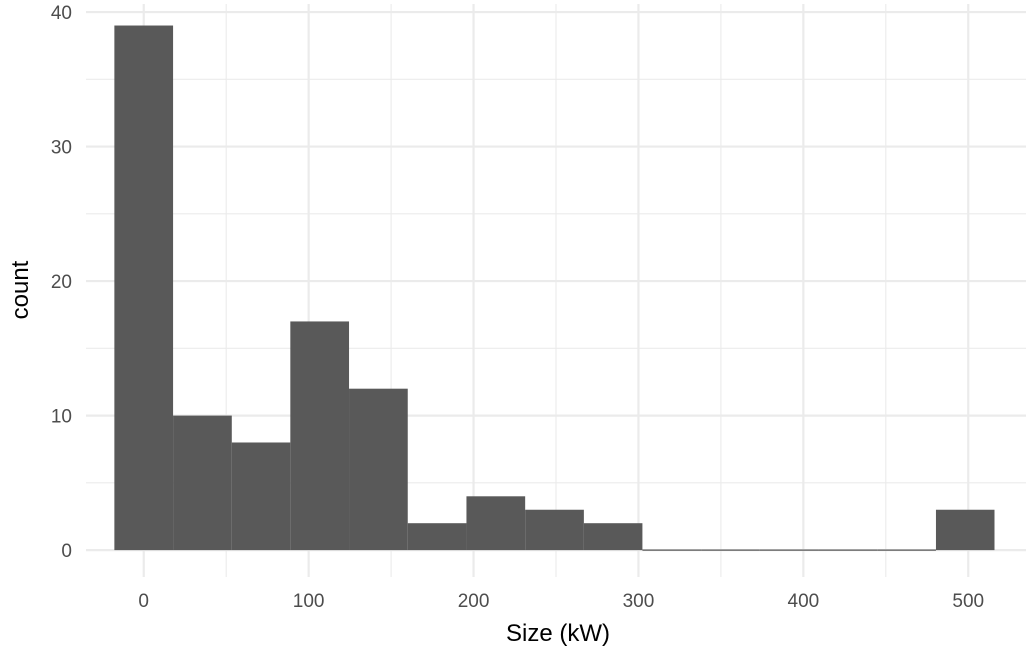 The image size is (1028, 649). Describe the element at coordinates (143, 601) in the screenshot. I see `x-tick-label: 0` at that location.